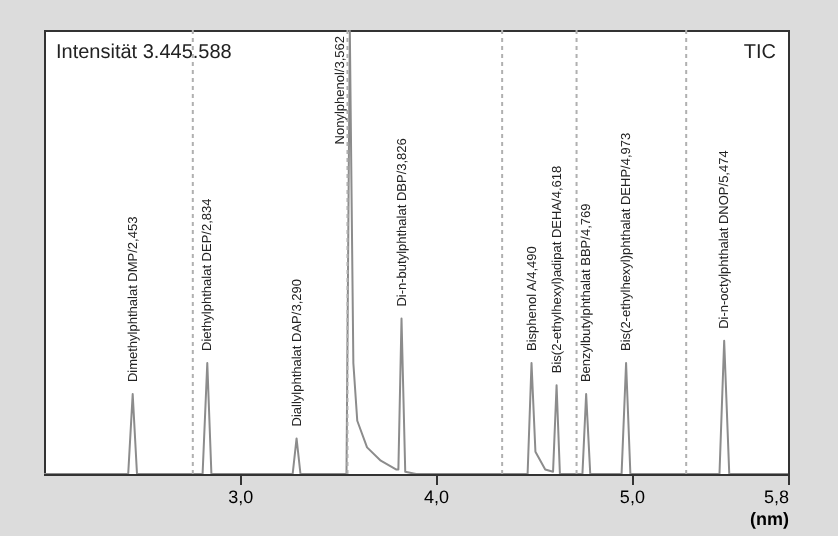 This screenshot has width=840, height=552. What do you see at coordinates (769, 519) in the screenshot?
I see `x-axis-title: (nm)` at bounding box center [769, 519].